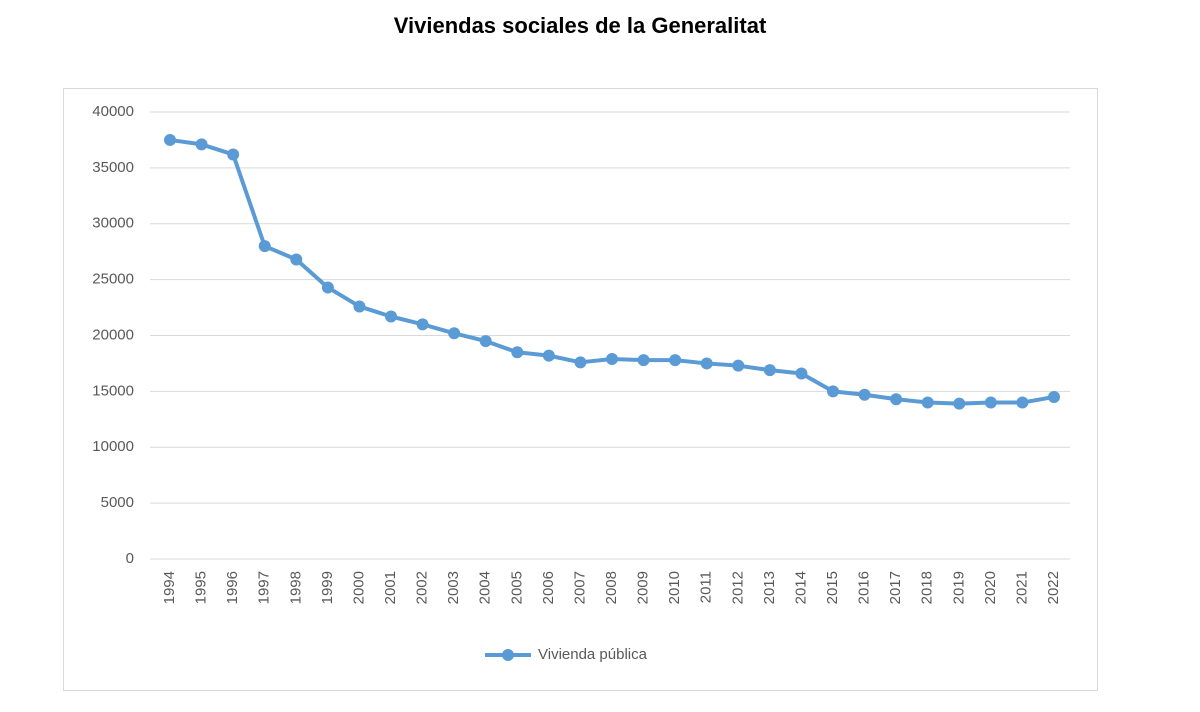  I want to click on x-tick-label: 2017, so click(895, 587).